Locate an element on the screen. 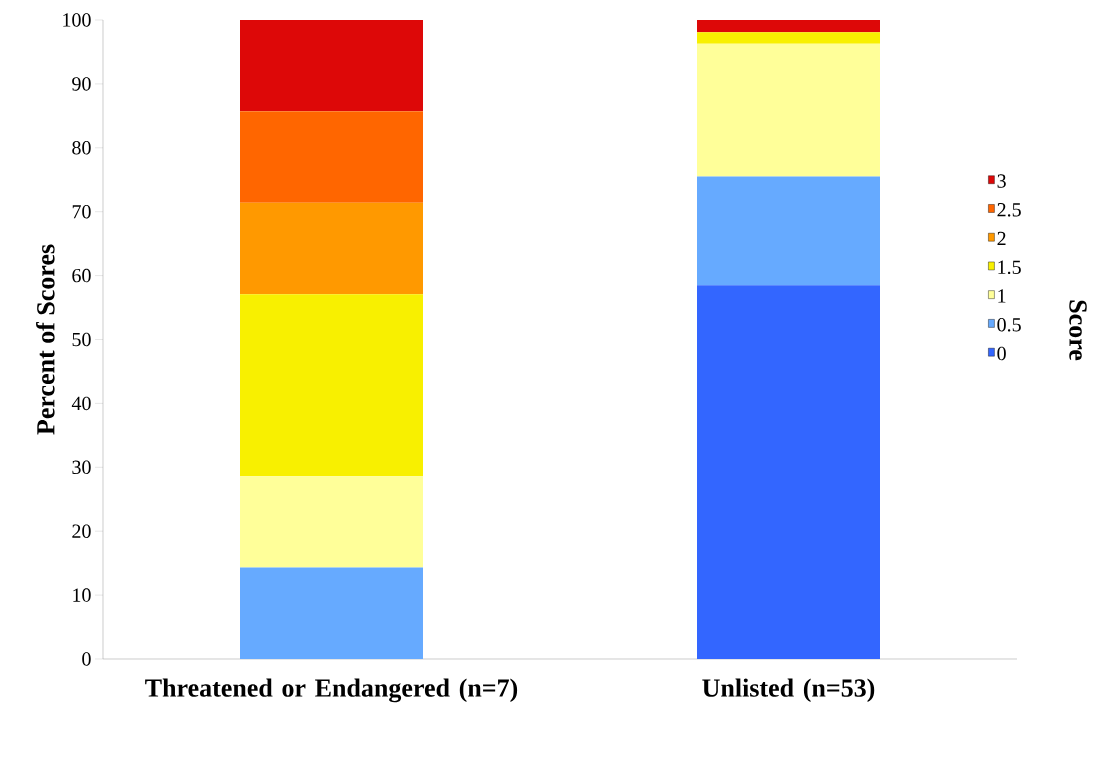 The width and height of the screenshot is (1098, 769). x-tick-label: Unlisted (n=53) is located at coordinates (788, 690).